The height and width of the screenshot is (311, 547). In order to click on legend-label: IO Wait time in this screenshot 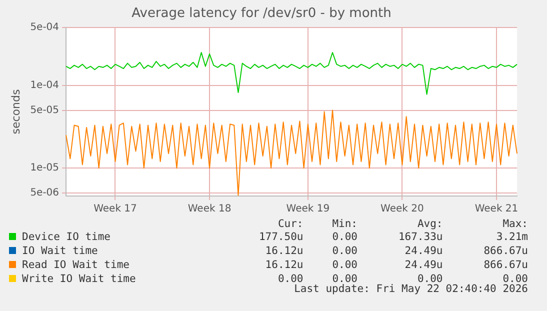, I will do `click(60, 251)`.